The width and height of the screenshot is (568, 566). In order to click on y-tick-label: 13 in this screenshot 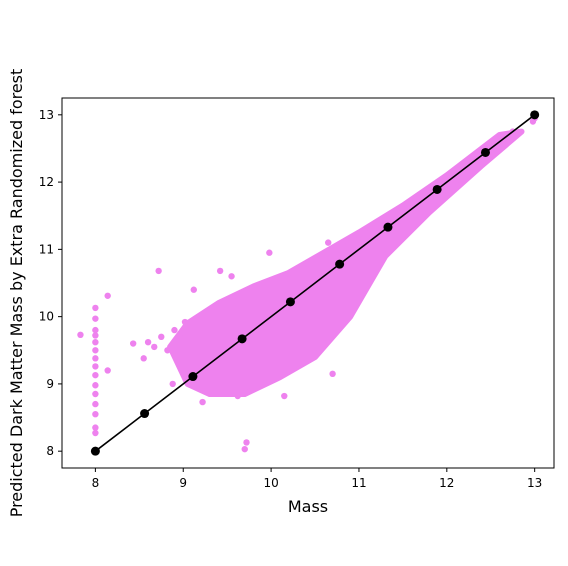, I will do `click(46, 115)`.